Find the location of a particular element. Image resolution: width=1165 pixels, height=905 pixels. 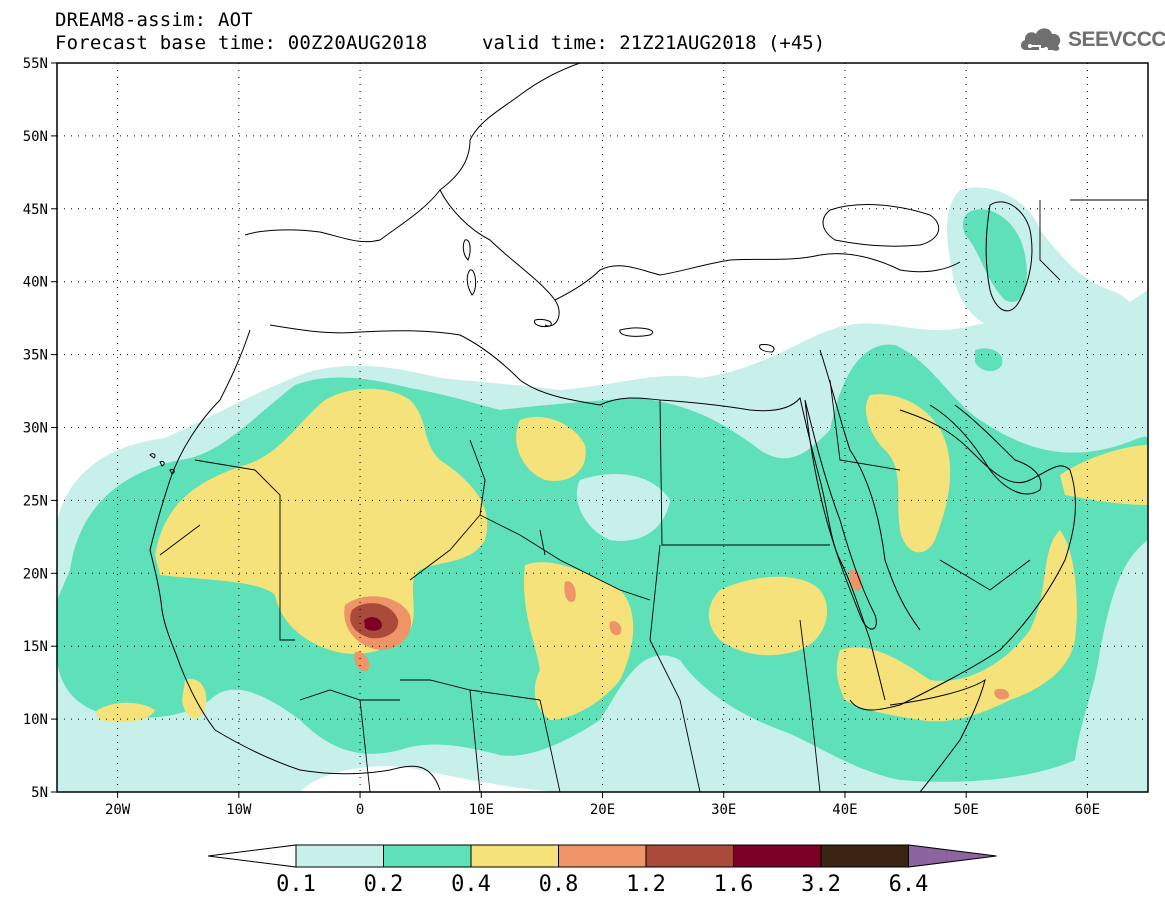

islands is located at coordinates (462, 357).